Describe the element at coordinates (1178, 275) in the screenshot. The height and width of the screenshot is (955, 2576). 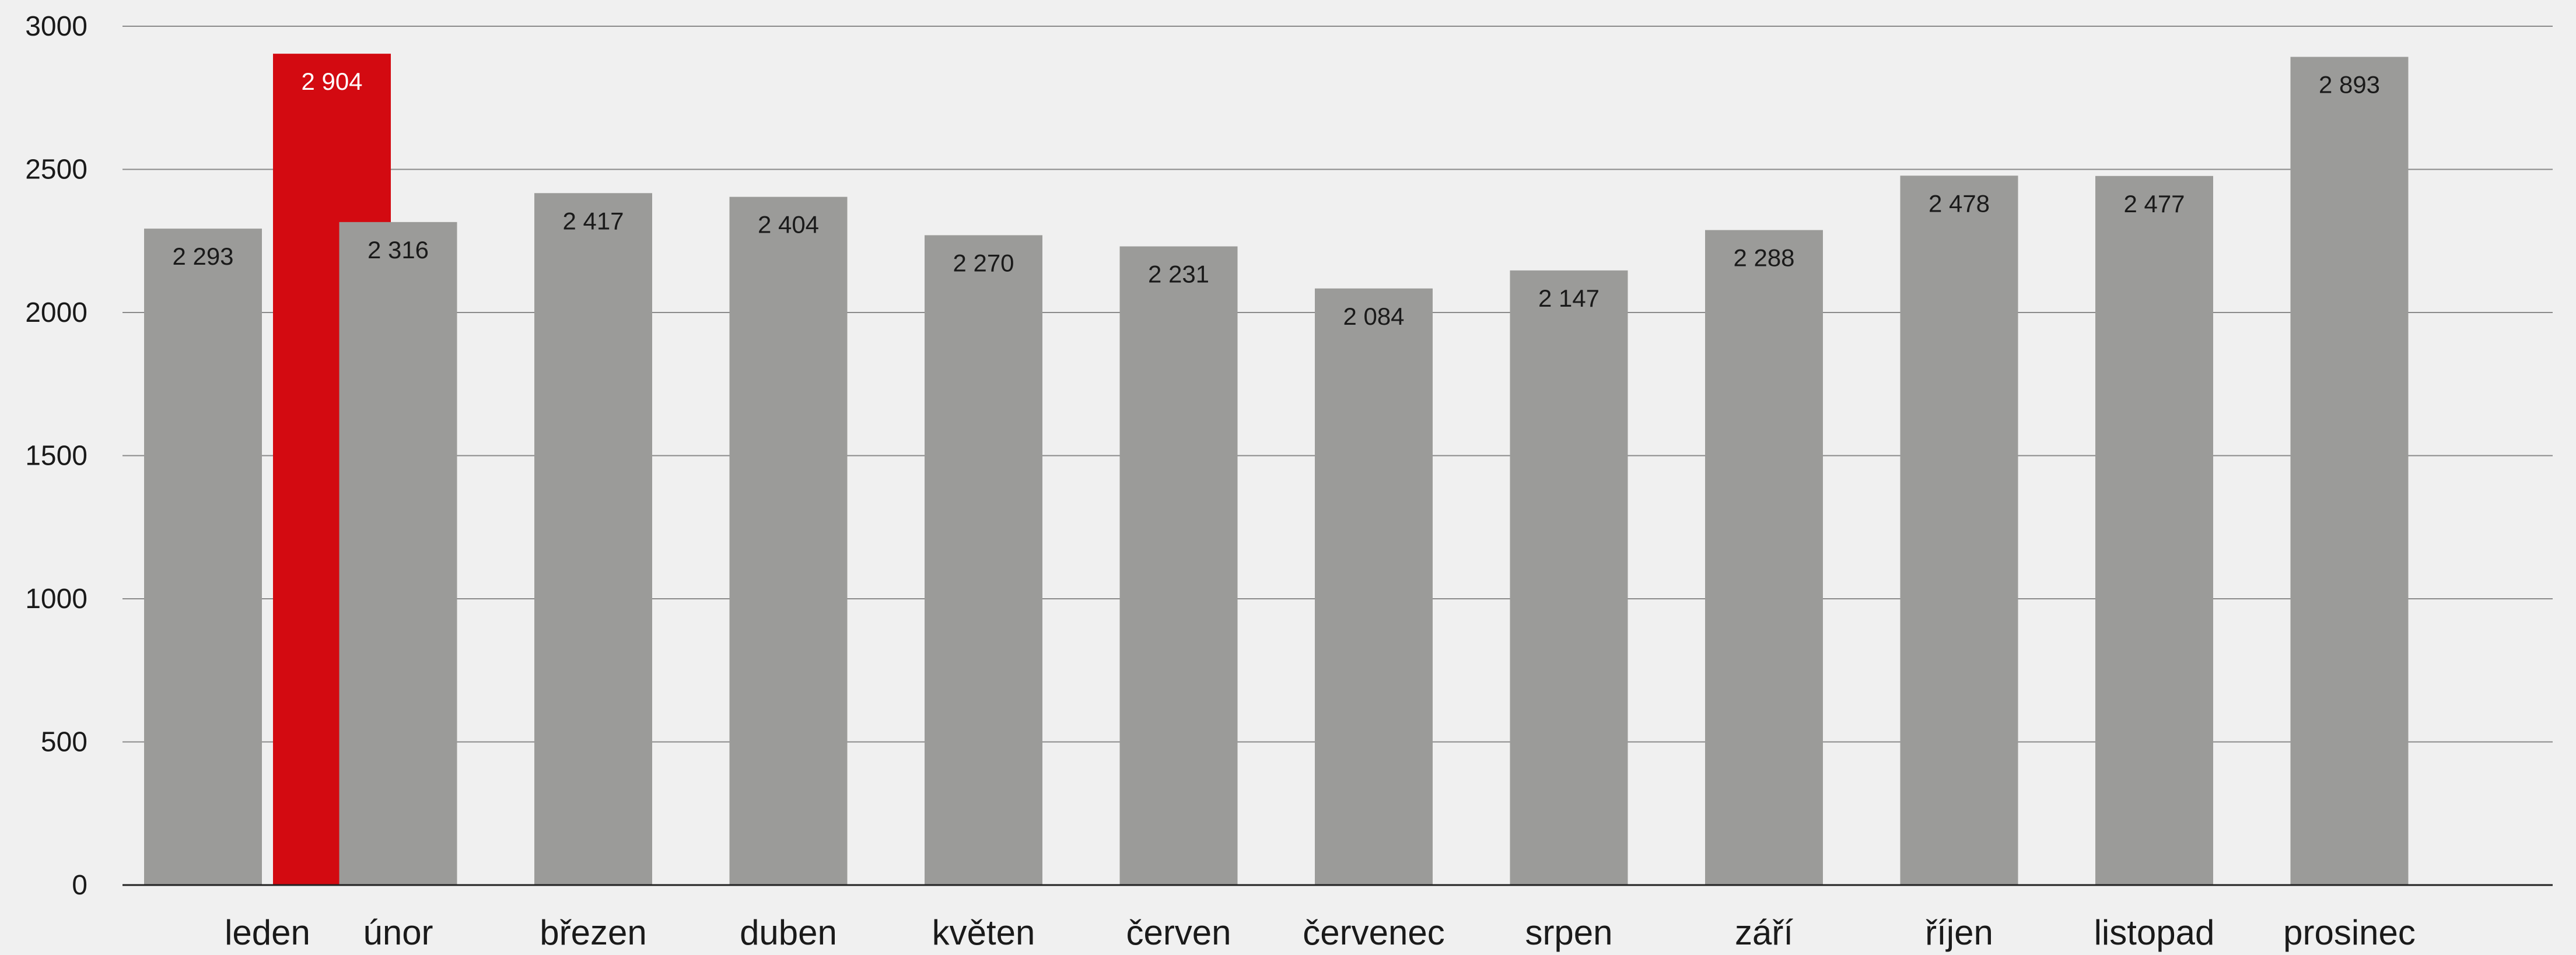
I see `data-label-červen: 2 231` at that location.